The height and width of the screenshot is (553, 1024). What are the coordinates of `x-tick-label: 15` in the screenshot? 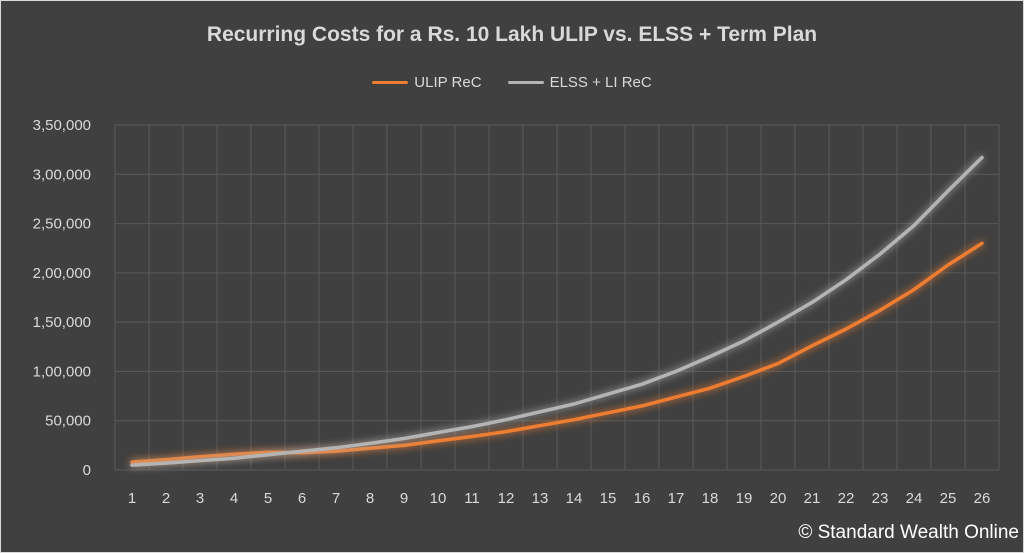 It's located at (608, 498).